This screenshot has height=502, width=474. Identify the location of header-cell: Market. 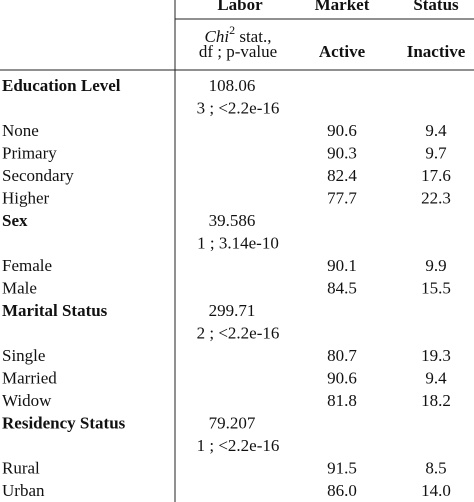
(342, 7).